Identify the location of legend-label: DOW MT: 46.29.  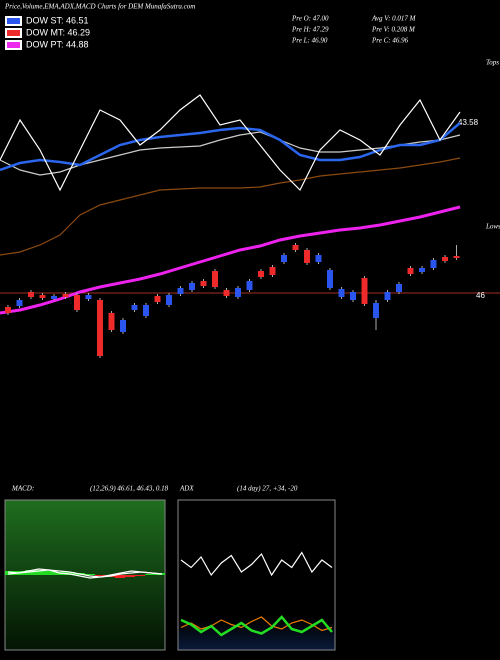
(58, 32).